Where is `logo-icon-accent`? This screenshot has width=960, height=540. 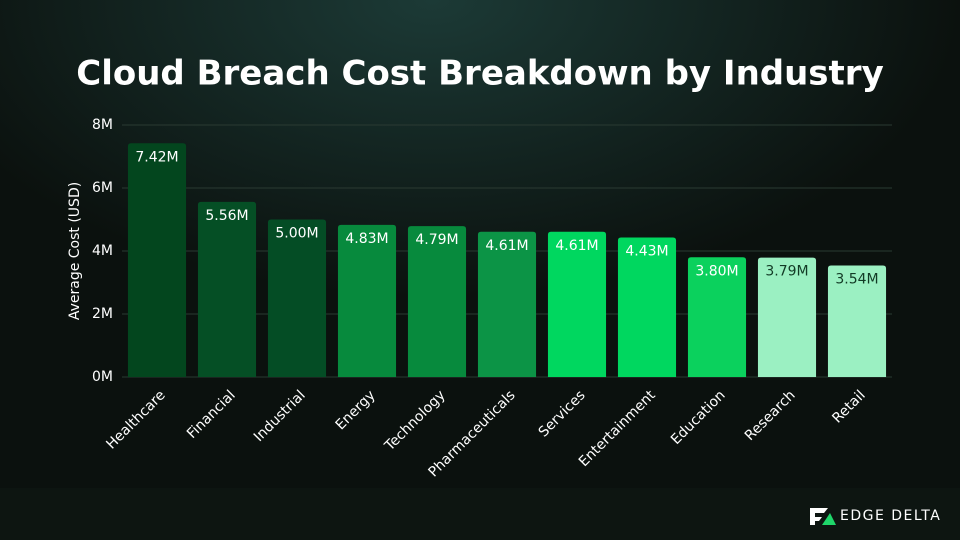
logo-icon-accent is located at coordinates (829, 519).